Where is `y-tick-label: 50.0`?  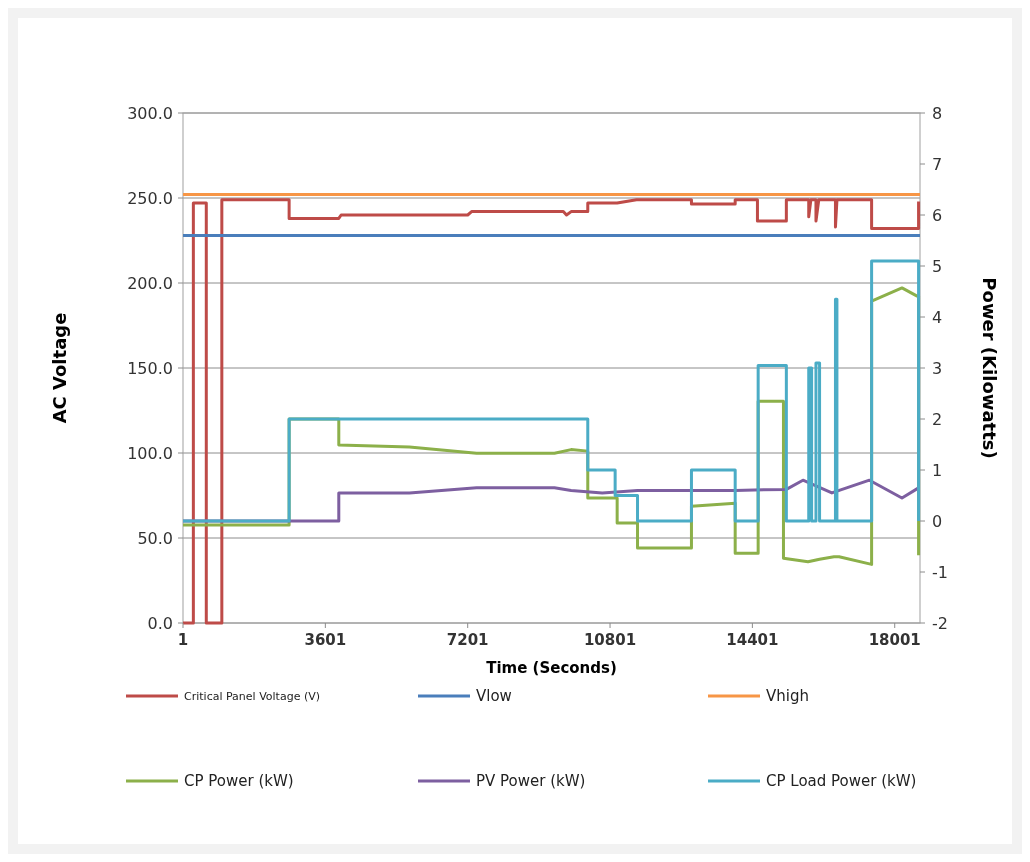
y-tick-label: 50.0 is located at coordinates (155, 538).